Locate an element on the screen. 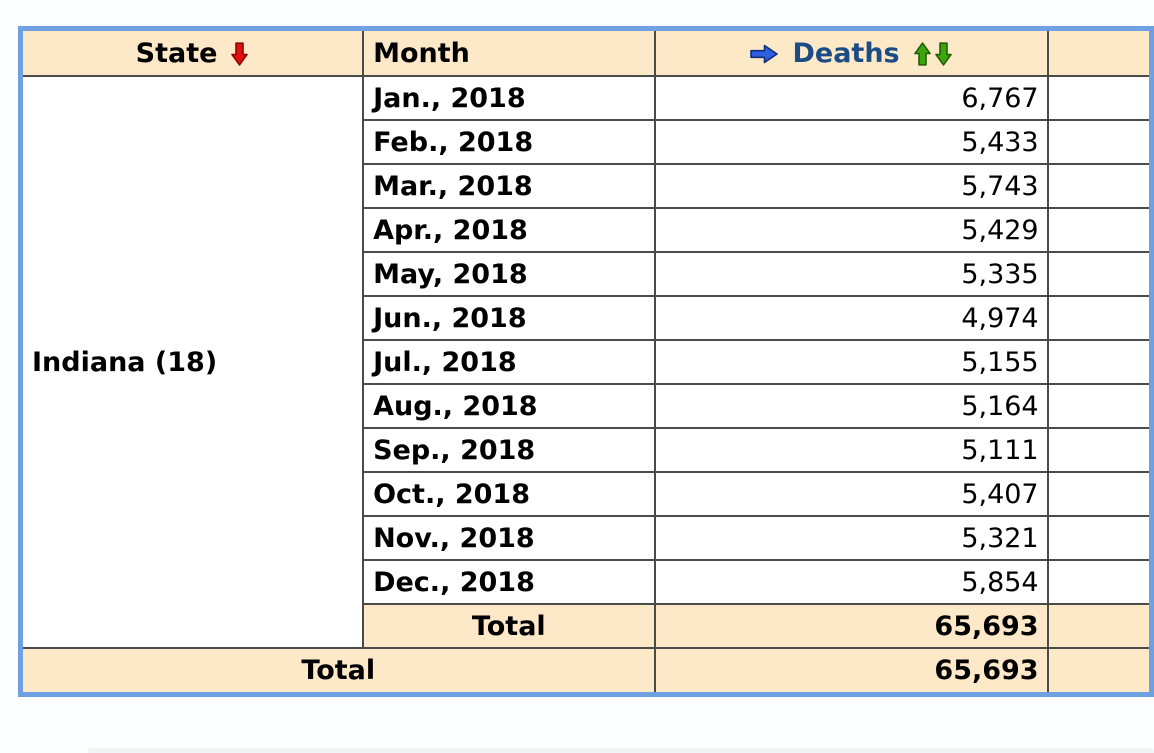 The image size is (1154, 753). month-data-row: Dec., 2018 5,854 is located at coordinates (587, 582).